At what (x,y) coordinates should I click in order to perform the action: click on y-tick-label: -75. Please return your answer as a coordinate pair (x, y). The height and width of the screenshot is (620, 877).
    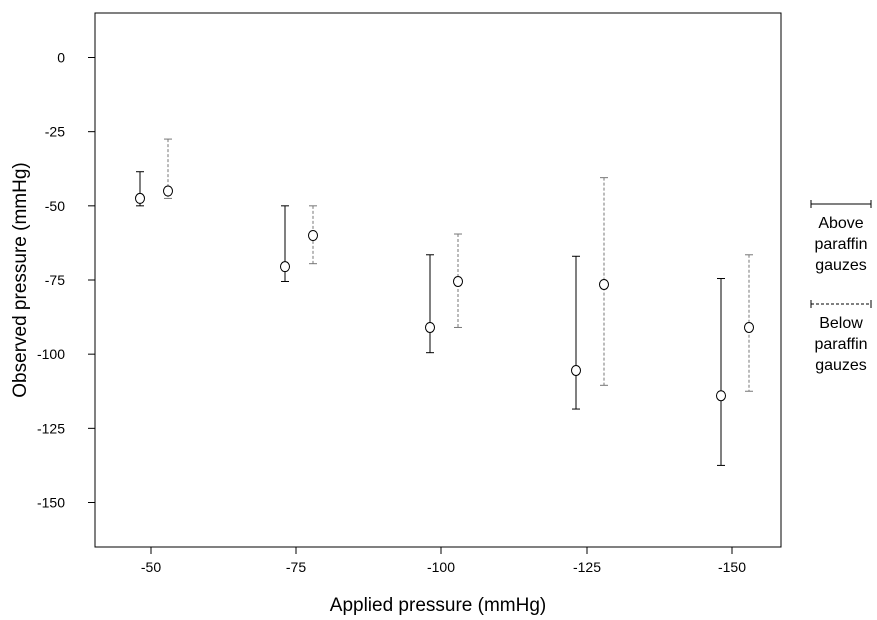
    Looking at the image, I should click on (55, 280).